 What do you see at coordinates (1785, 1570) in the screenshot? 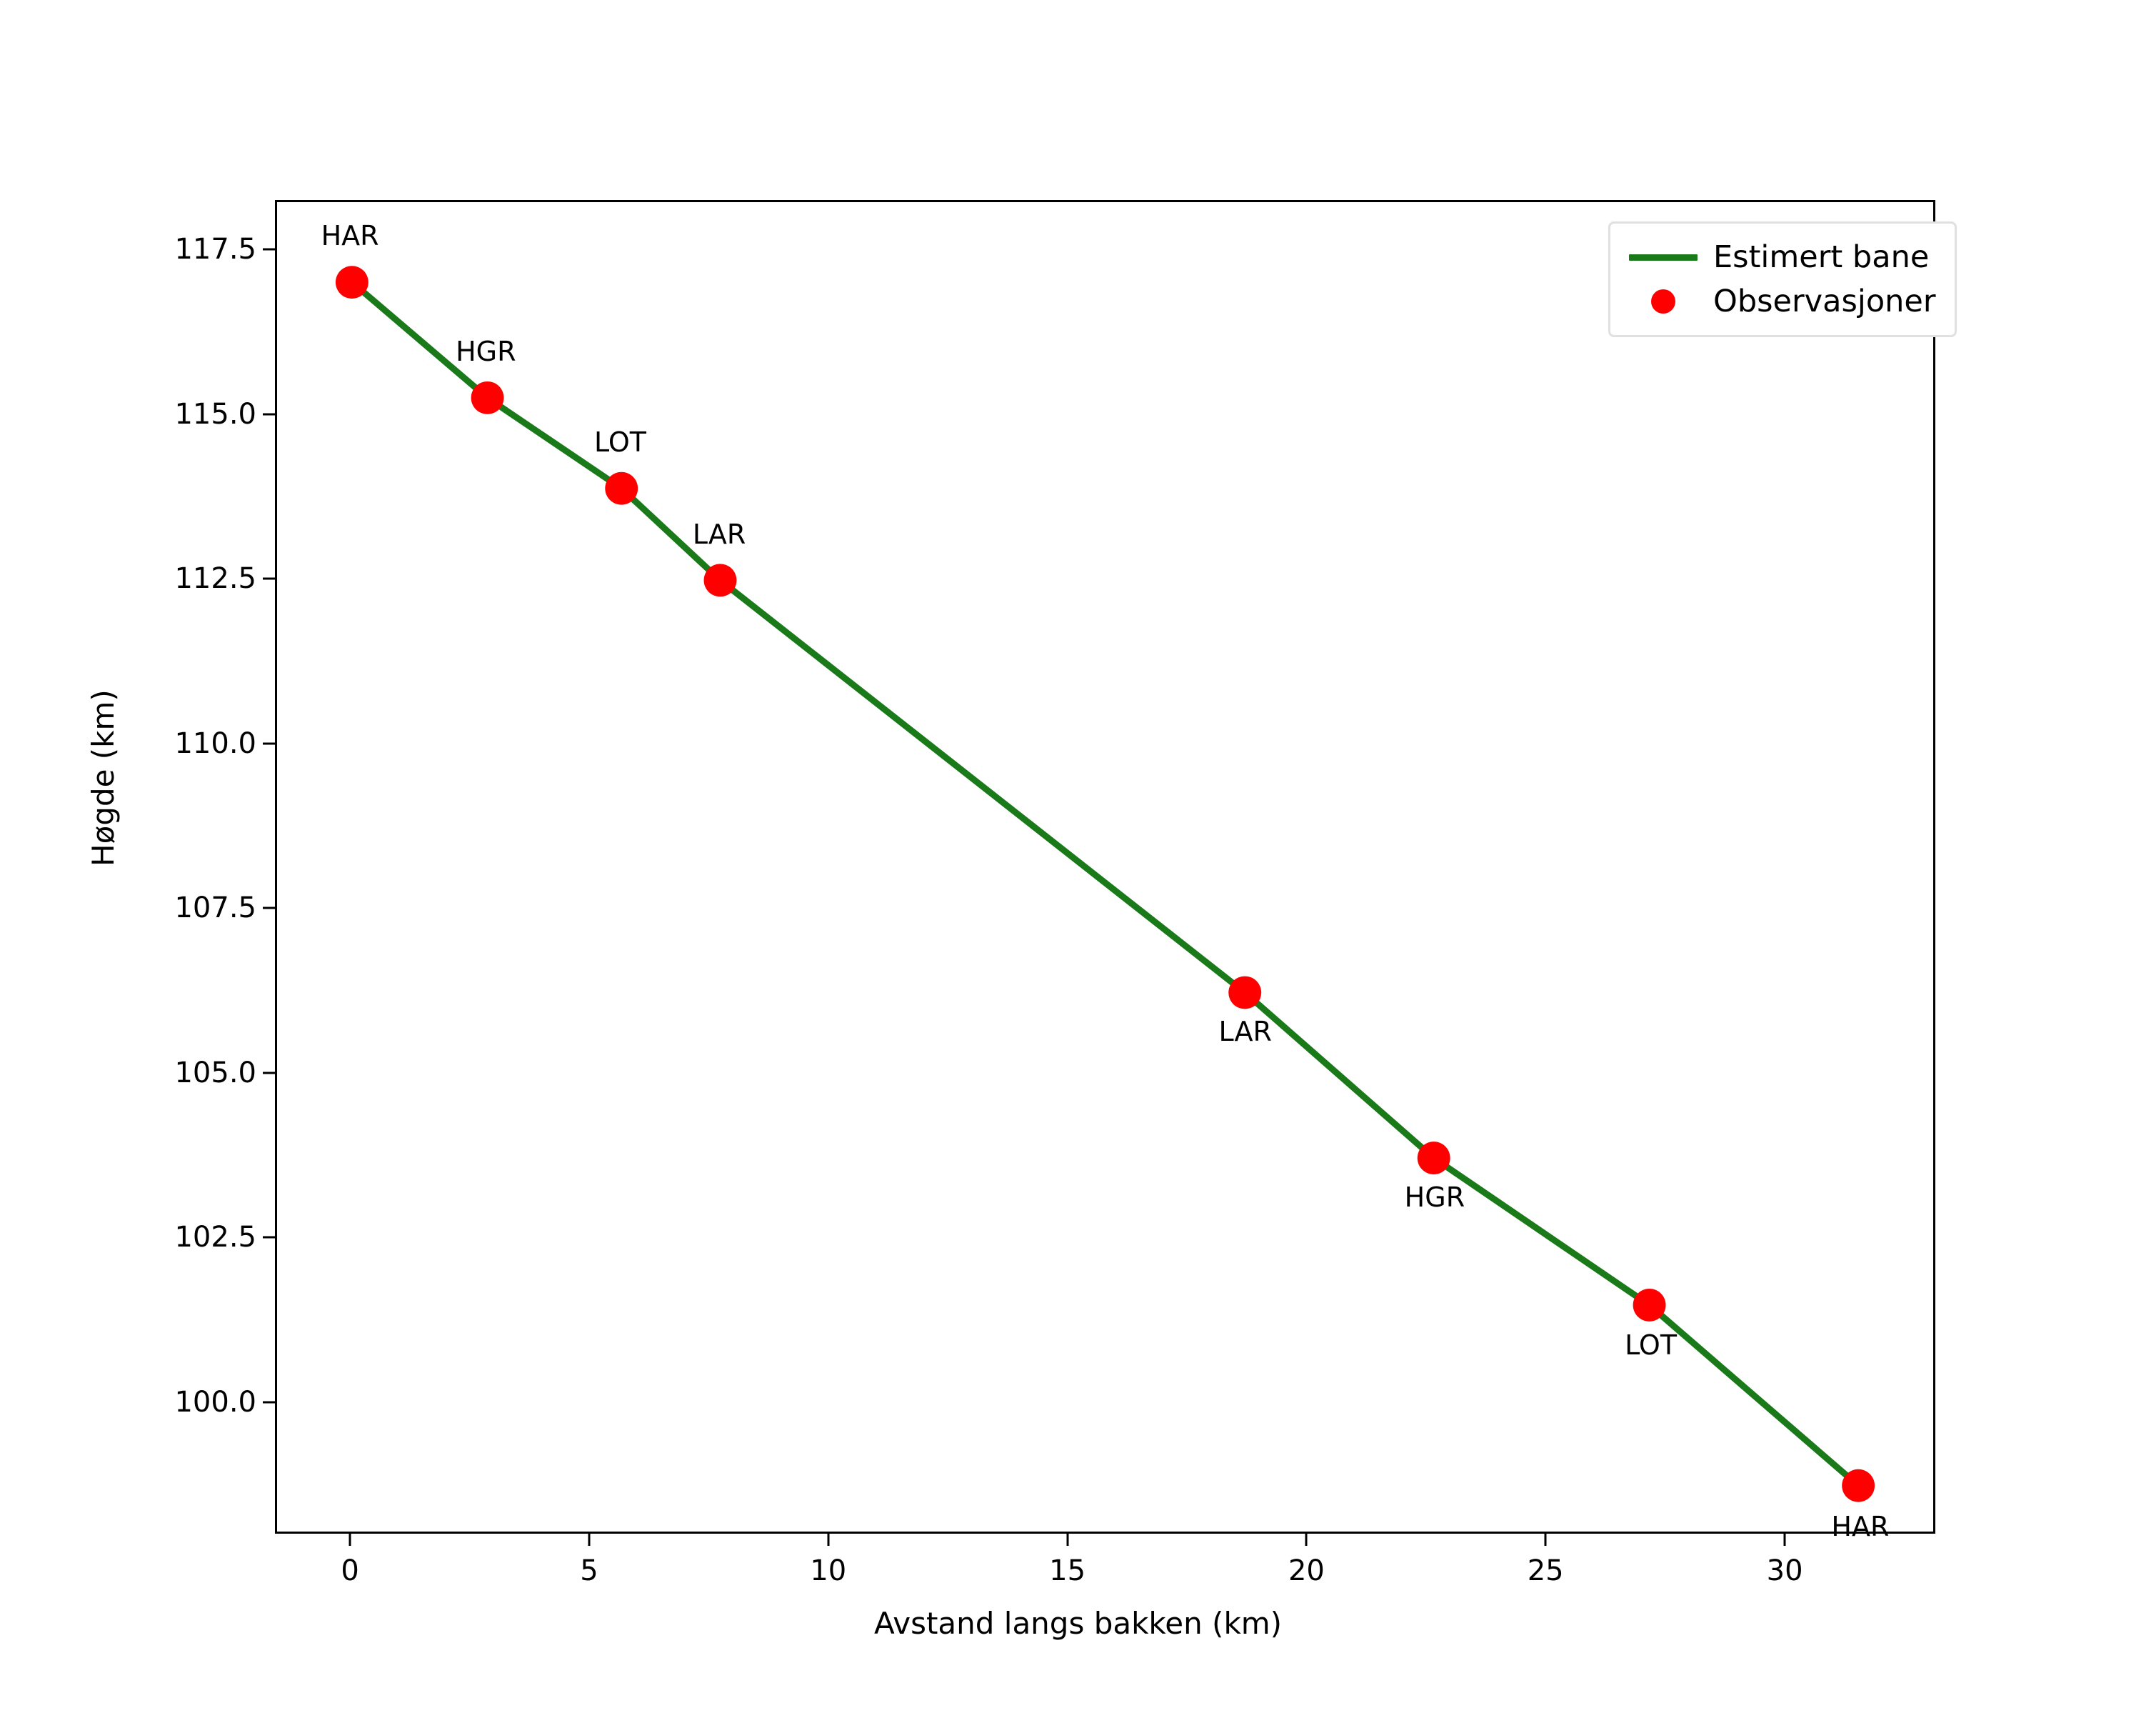
I see `x-tick-label: 30` at bounding box center [1785, 1570].